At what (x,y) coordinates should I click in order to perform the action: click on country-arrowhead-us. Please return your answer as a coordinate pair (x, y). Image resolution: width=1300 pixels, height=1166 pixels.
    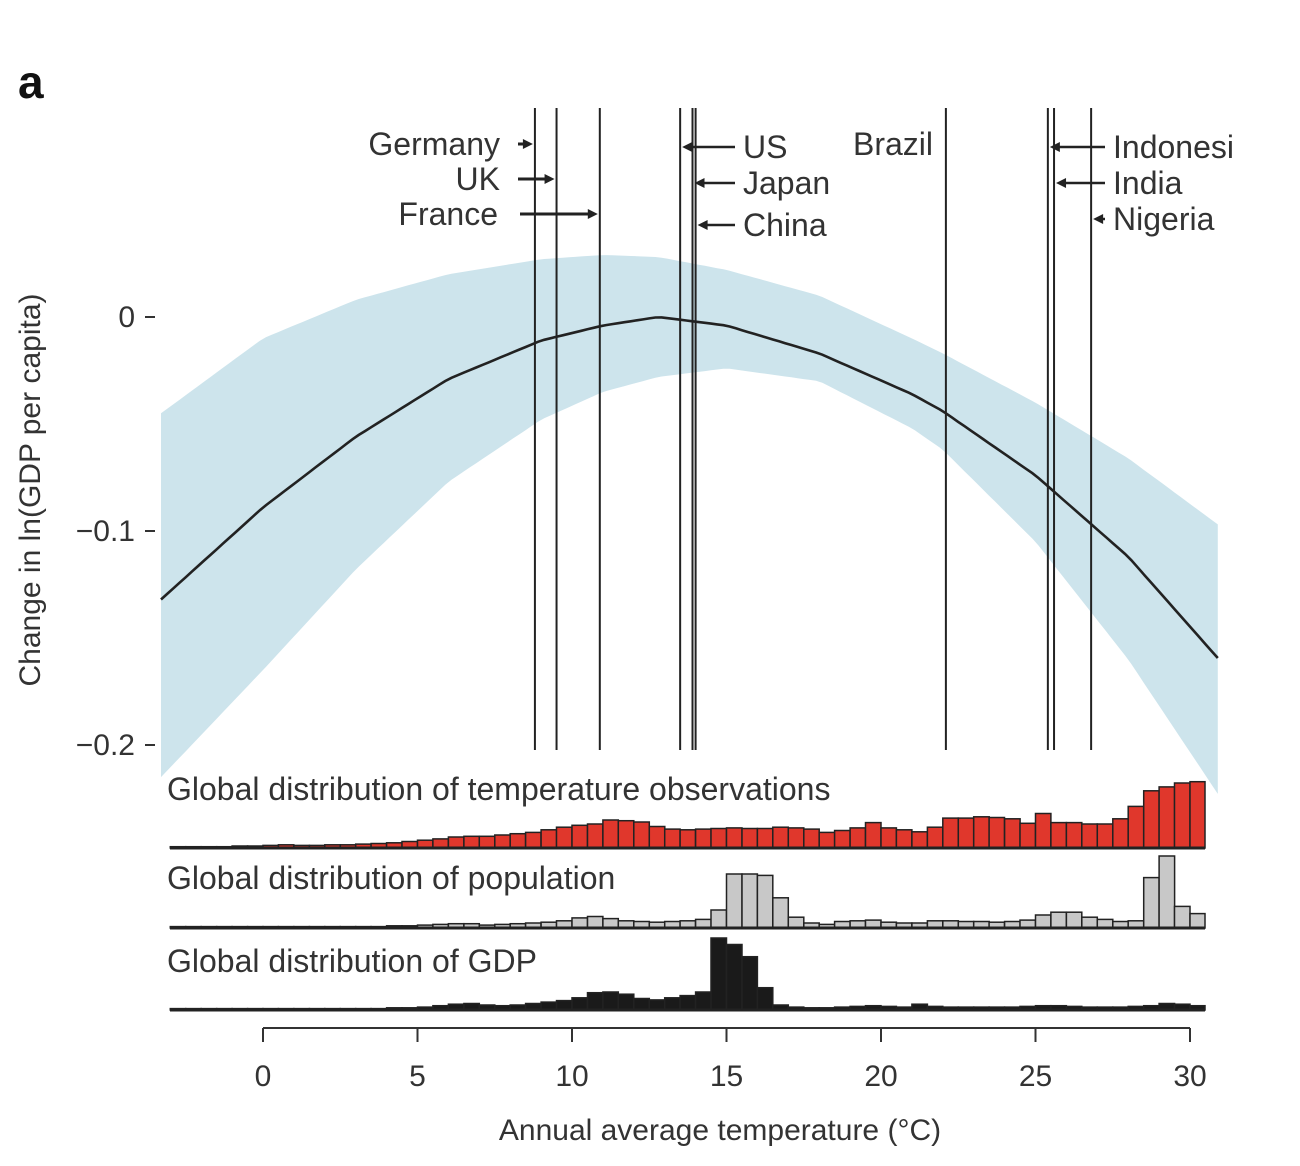
    Looking at the image, I should click on (687, 147).